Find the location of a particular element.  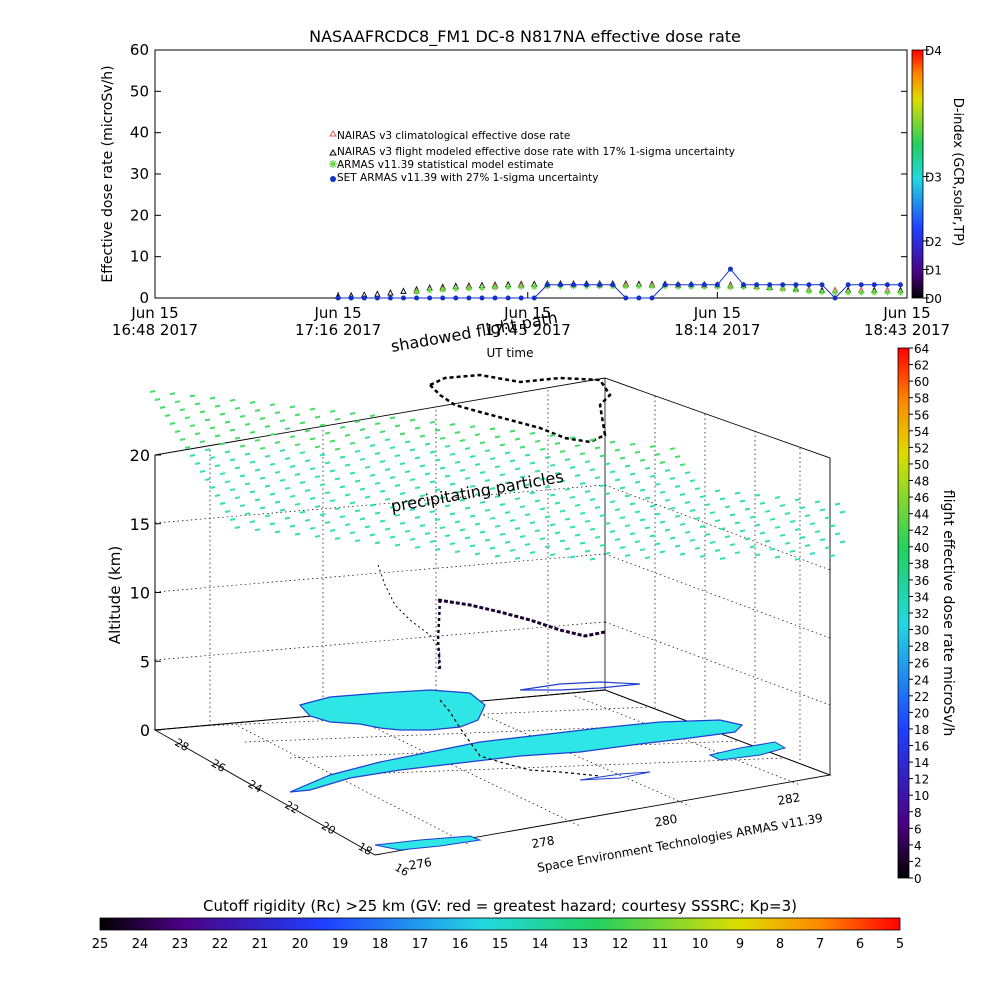

d-index-tick-label: D4 is located at coordinates (933, 51).